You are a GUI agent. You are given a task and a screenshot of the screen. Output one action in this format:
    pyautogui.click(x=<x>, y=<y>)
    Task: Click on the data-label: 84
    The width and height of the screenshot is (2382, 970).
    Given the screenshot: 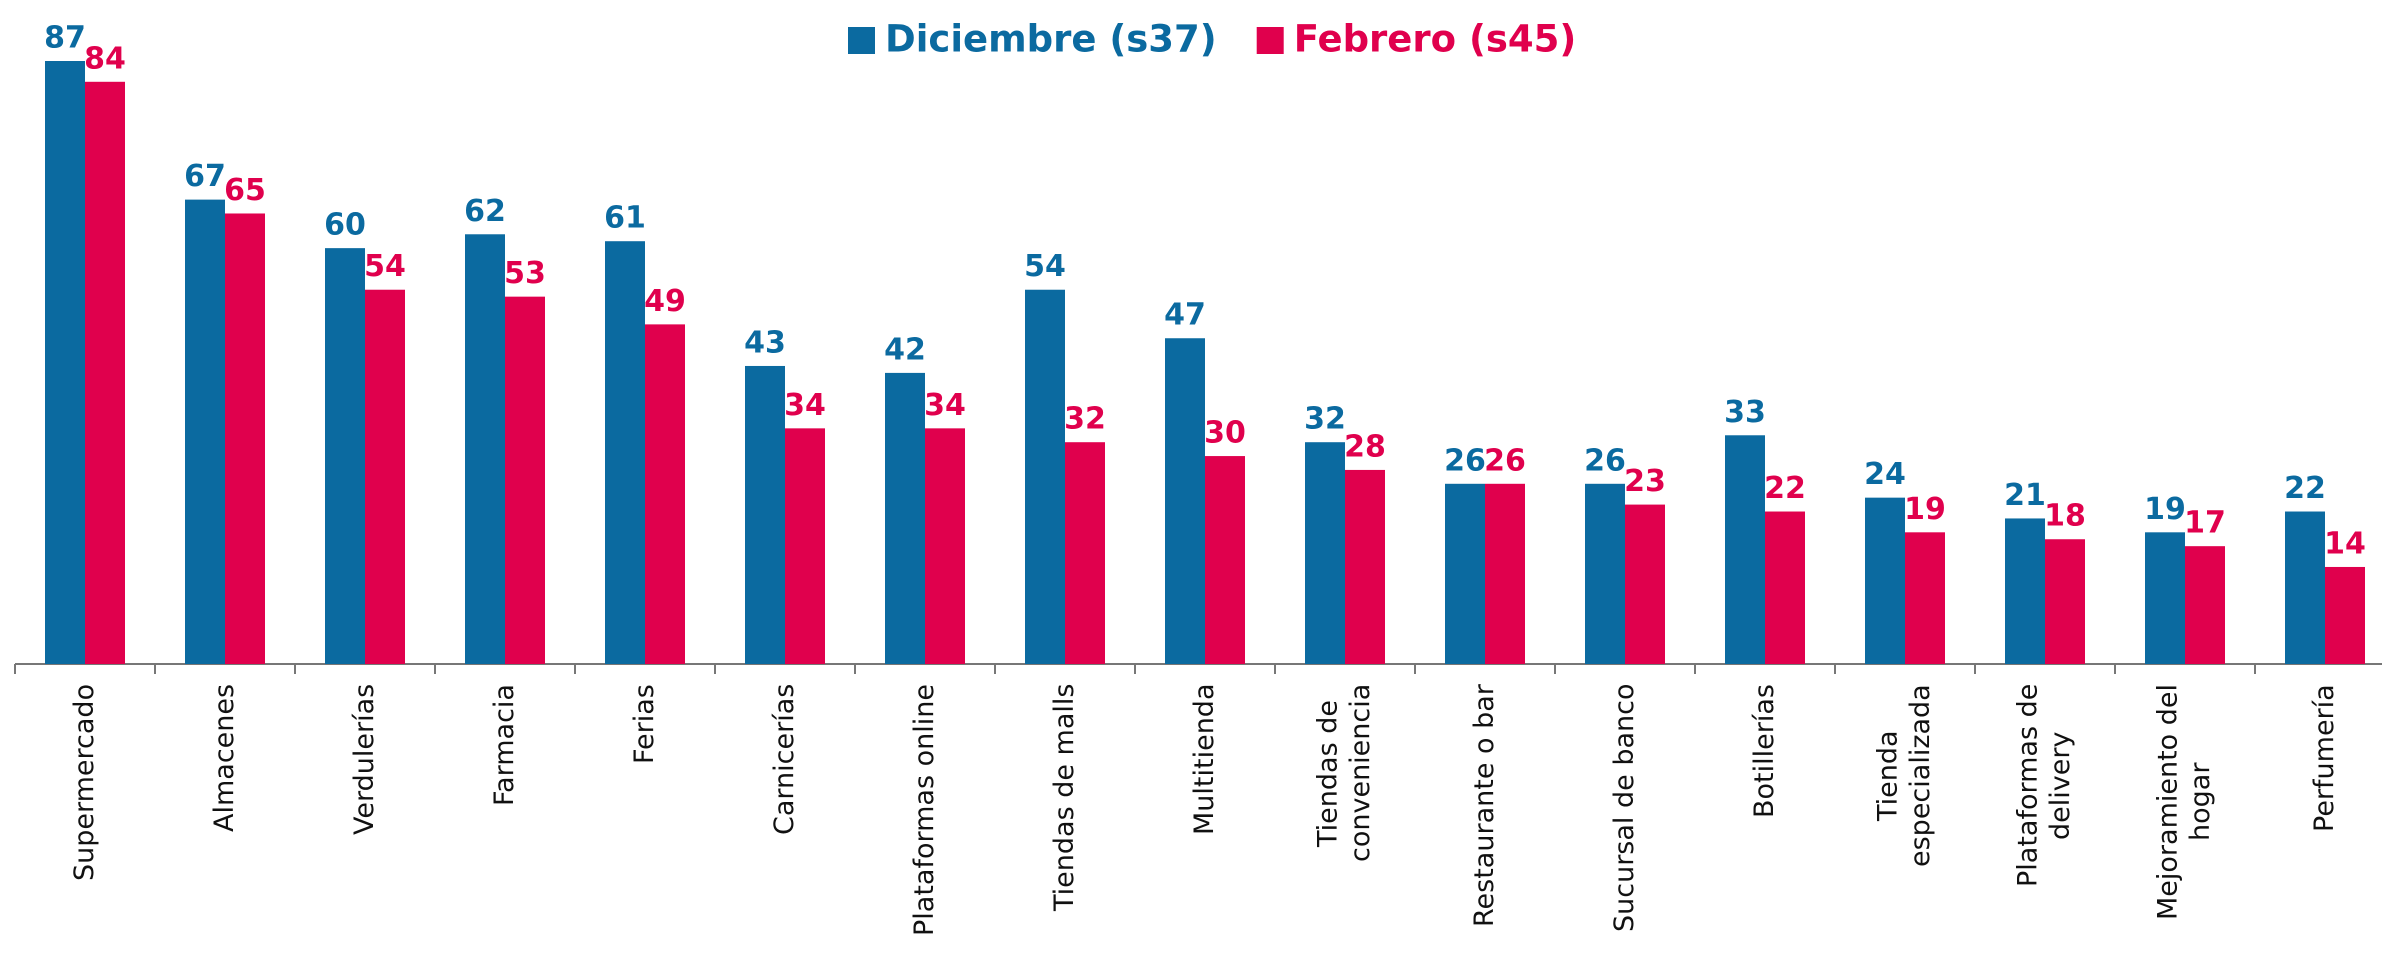 What is the action you would take?
    pyautogui.click(x=105, y=58)
    